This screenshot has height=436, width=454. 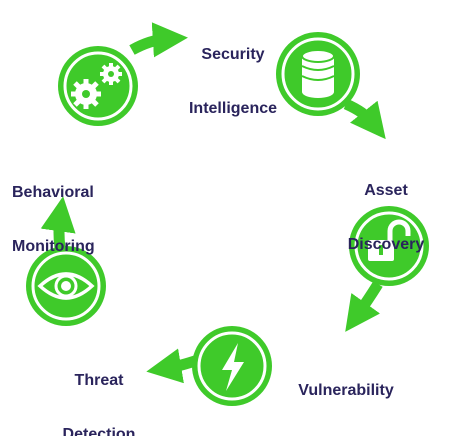 I want to click on label-asset-discovery-line2: Discovery, so click(x=386, y=244).